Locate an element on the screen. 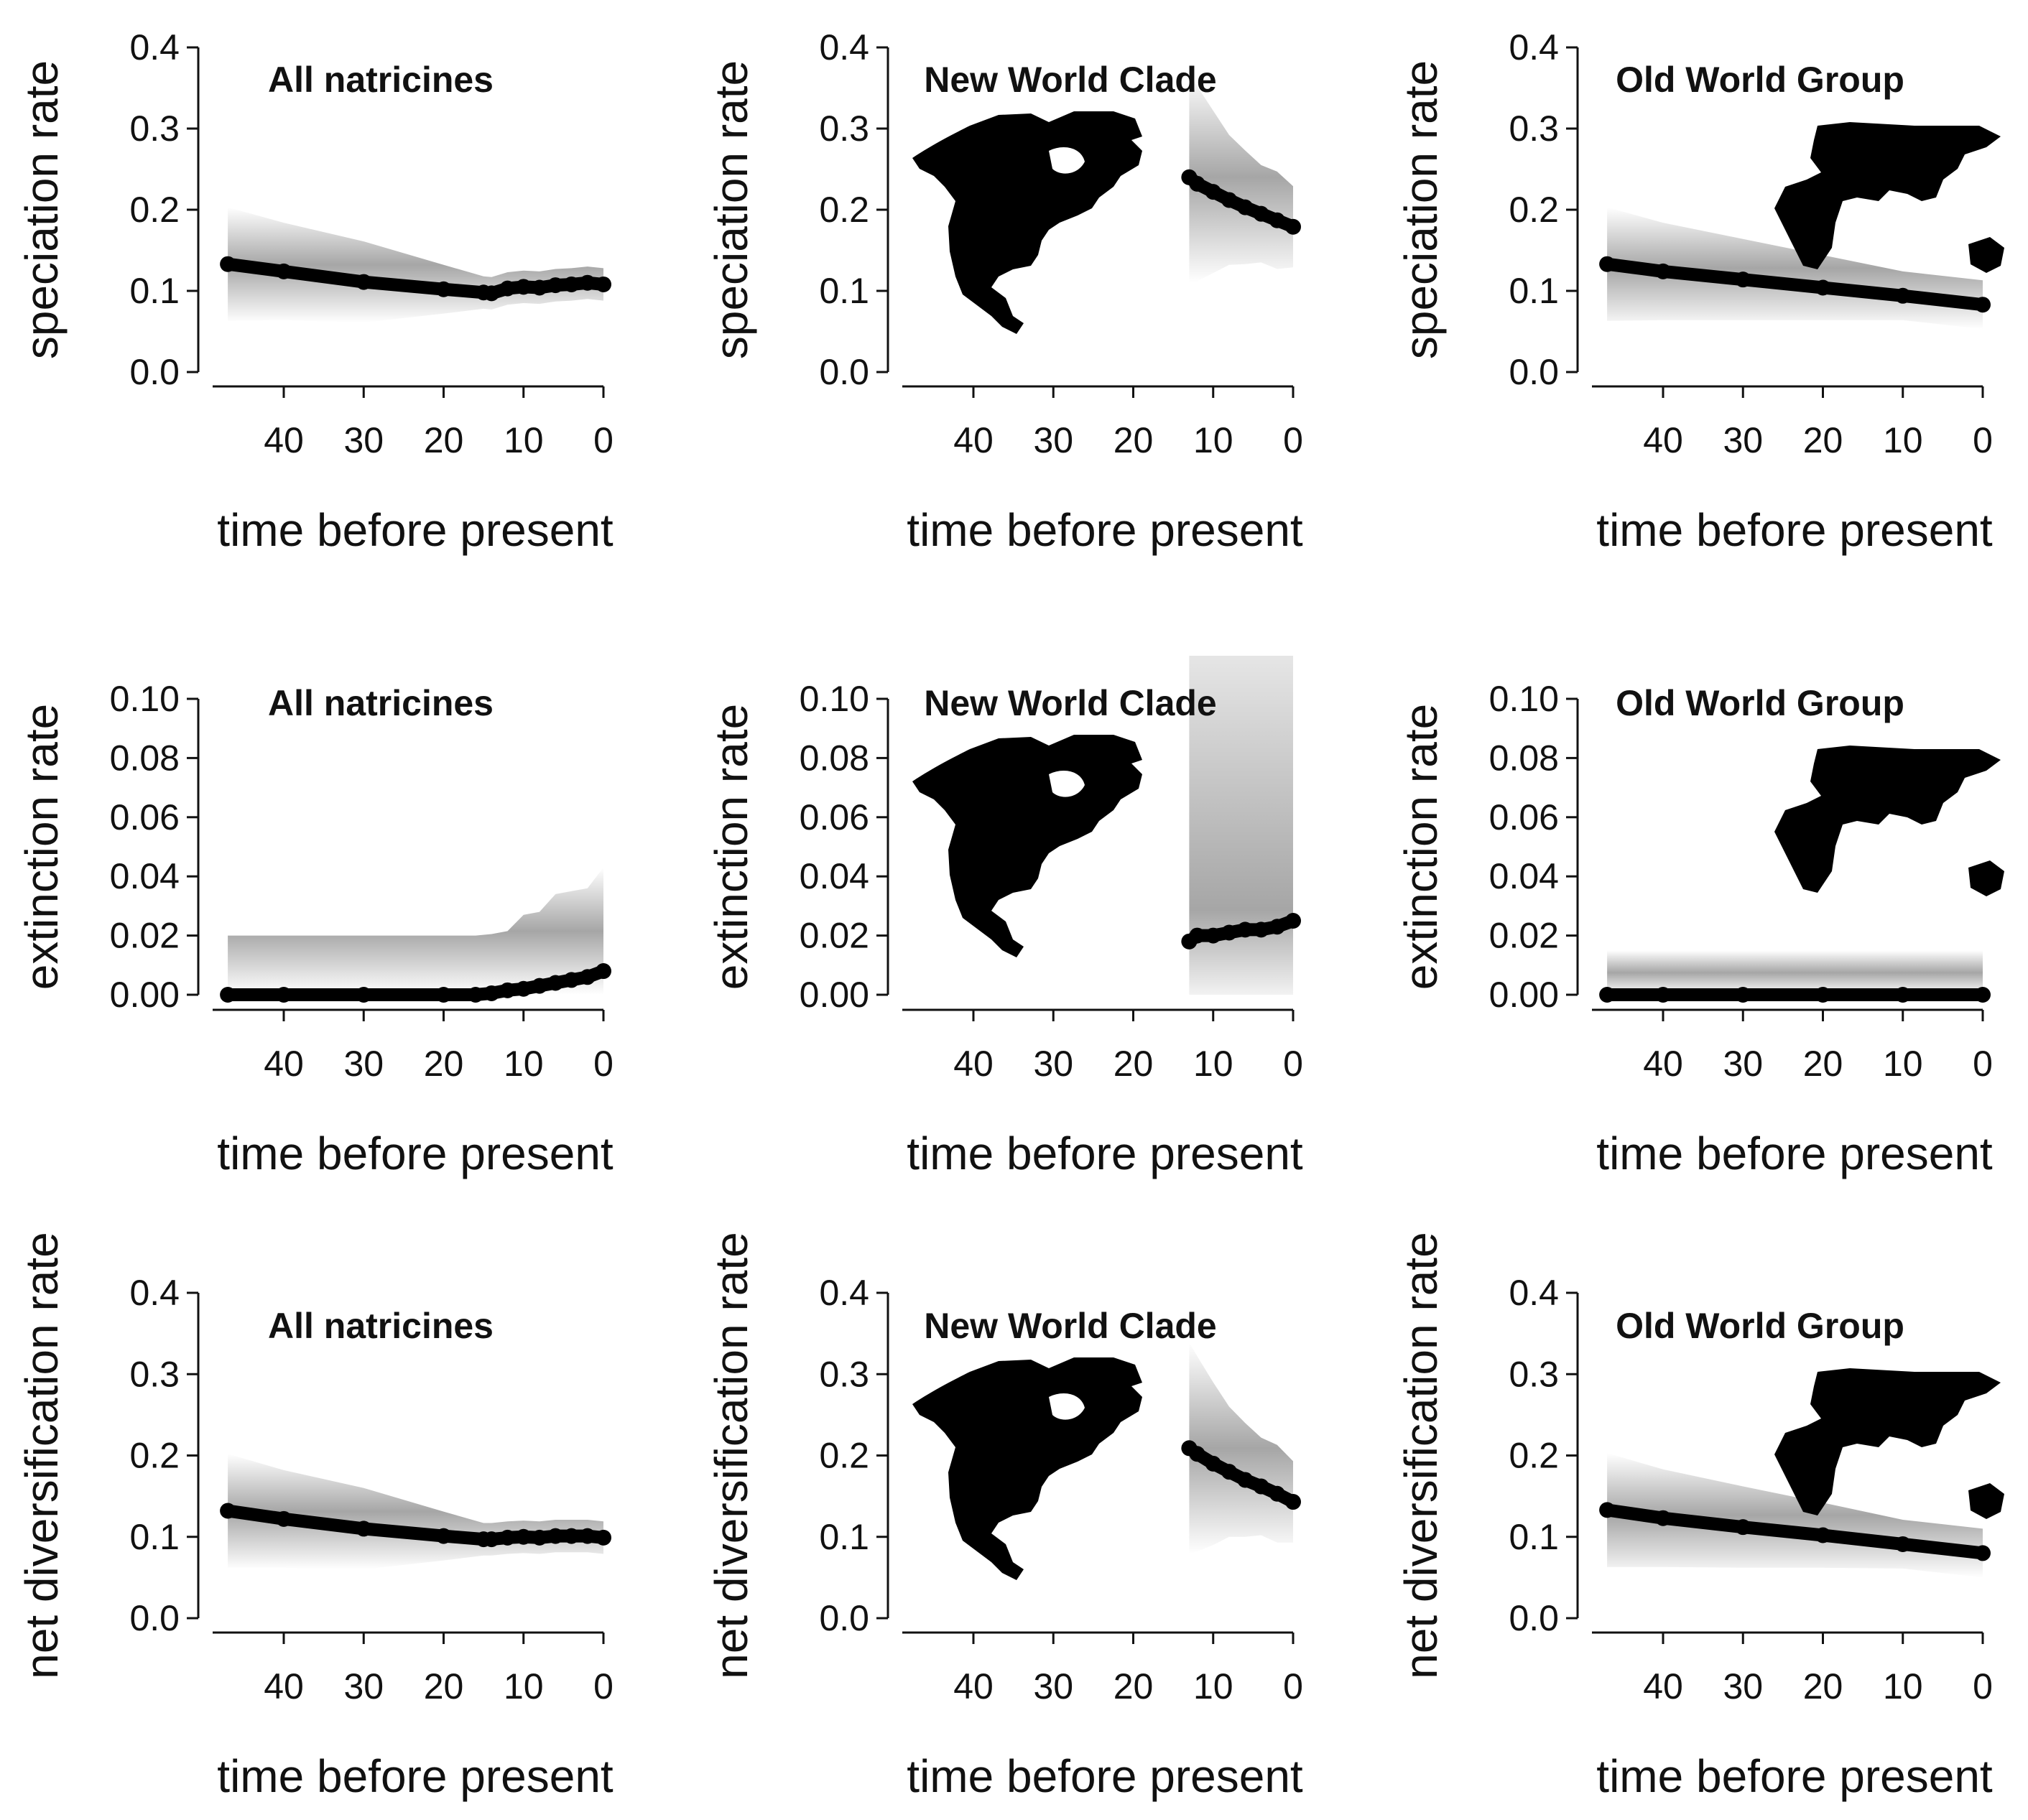 The image size is (2028, 1820). eurasia-africa-silhouette is located at coordinates (1887, 820).